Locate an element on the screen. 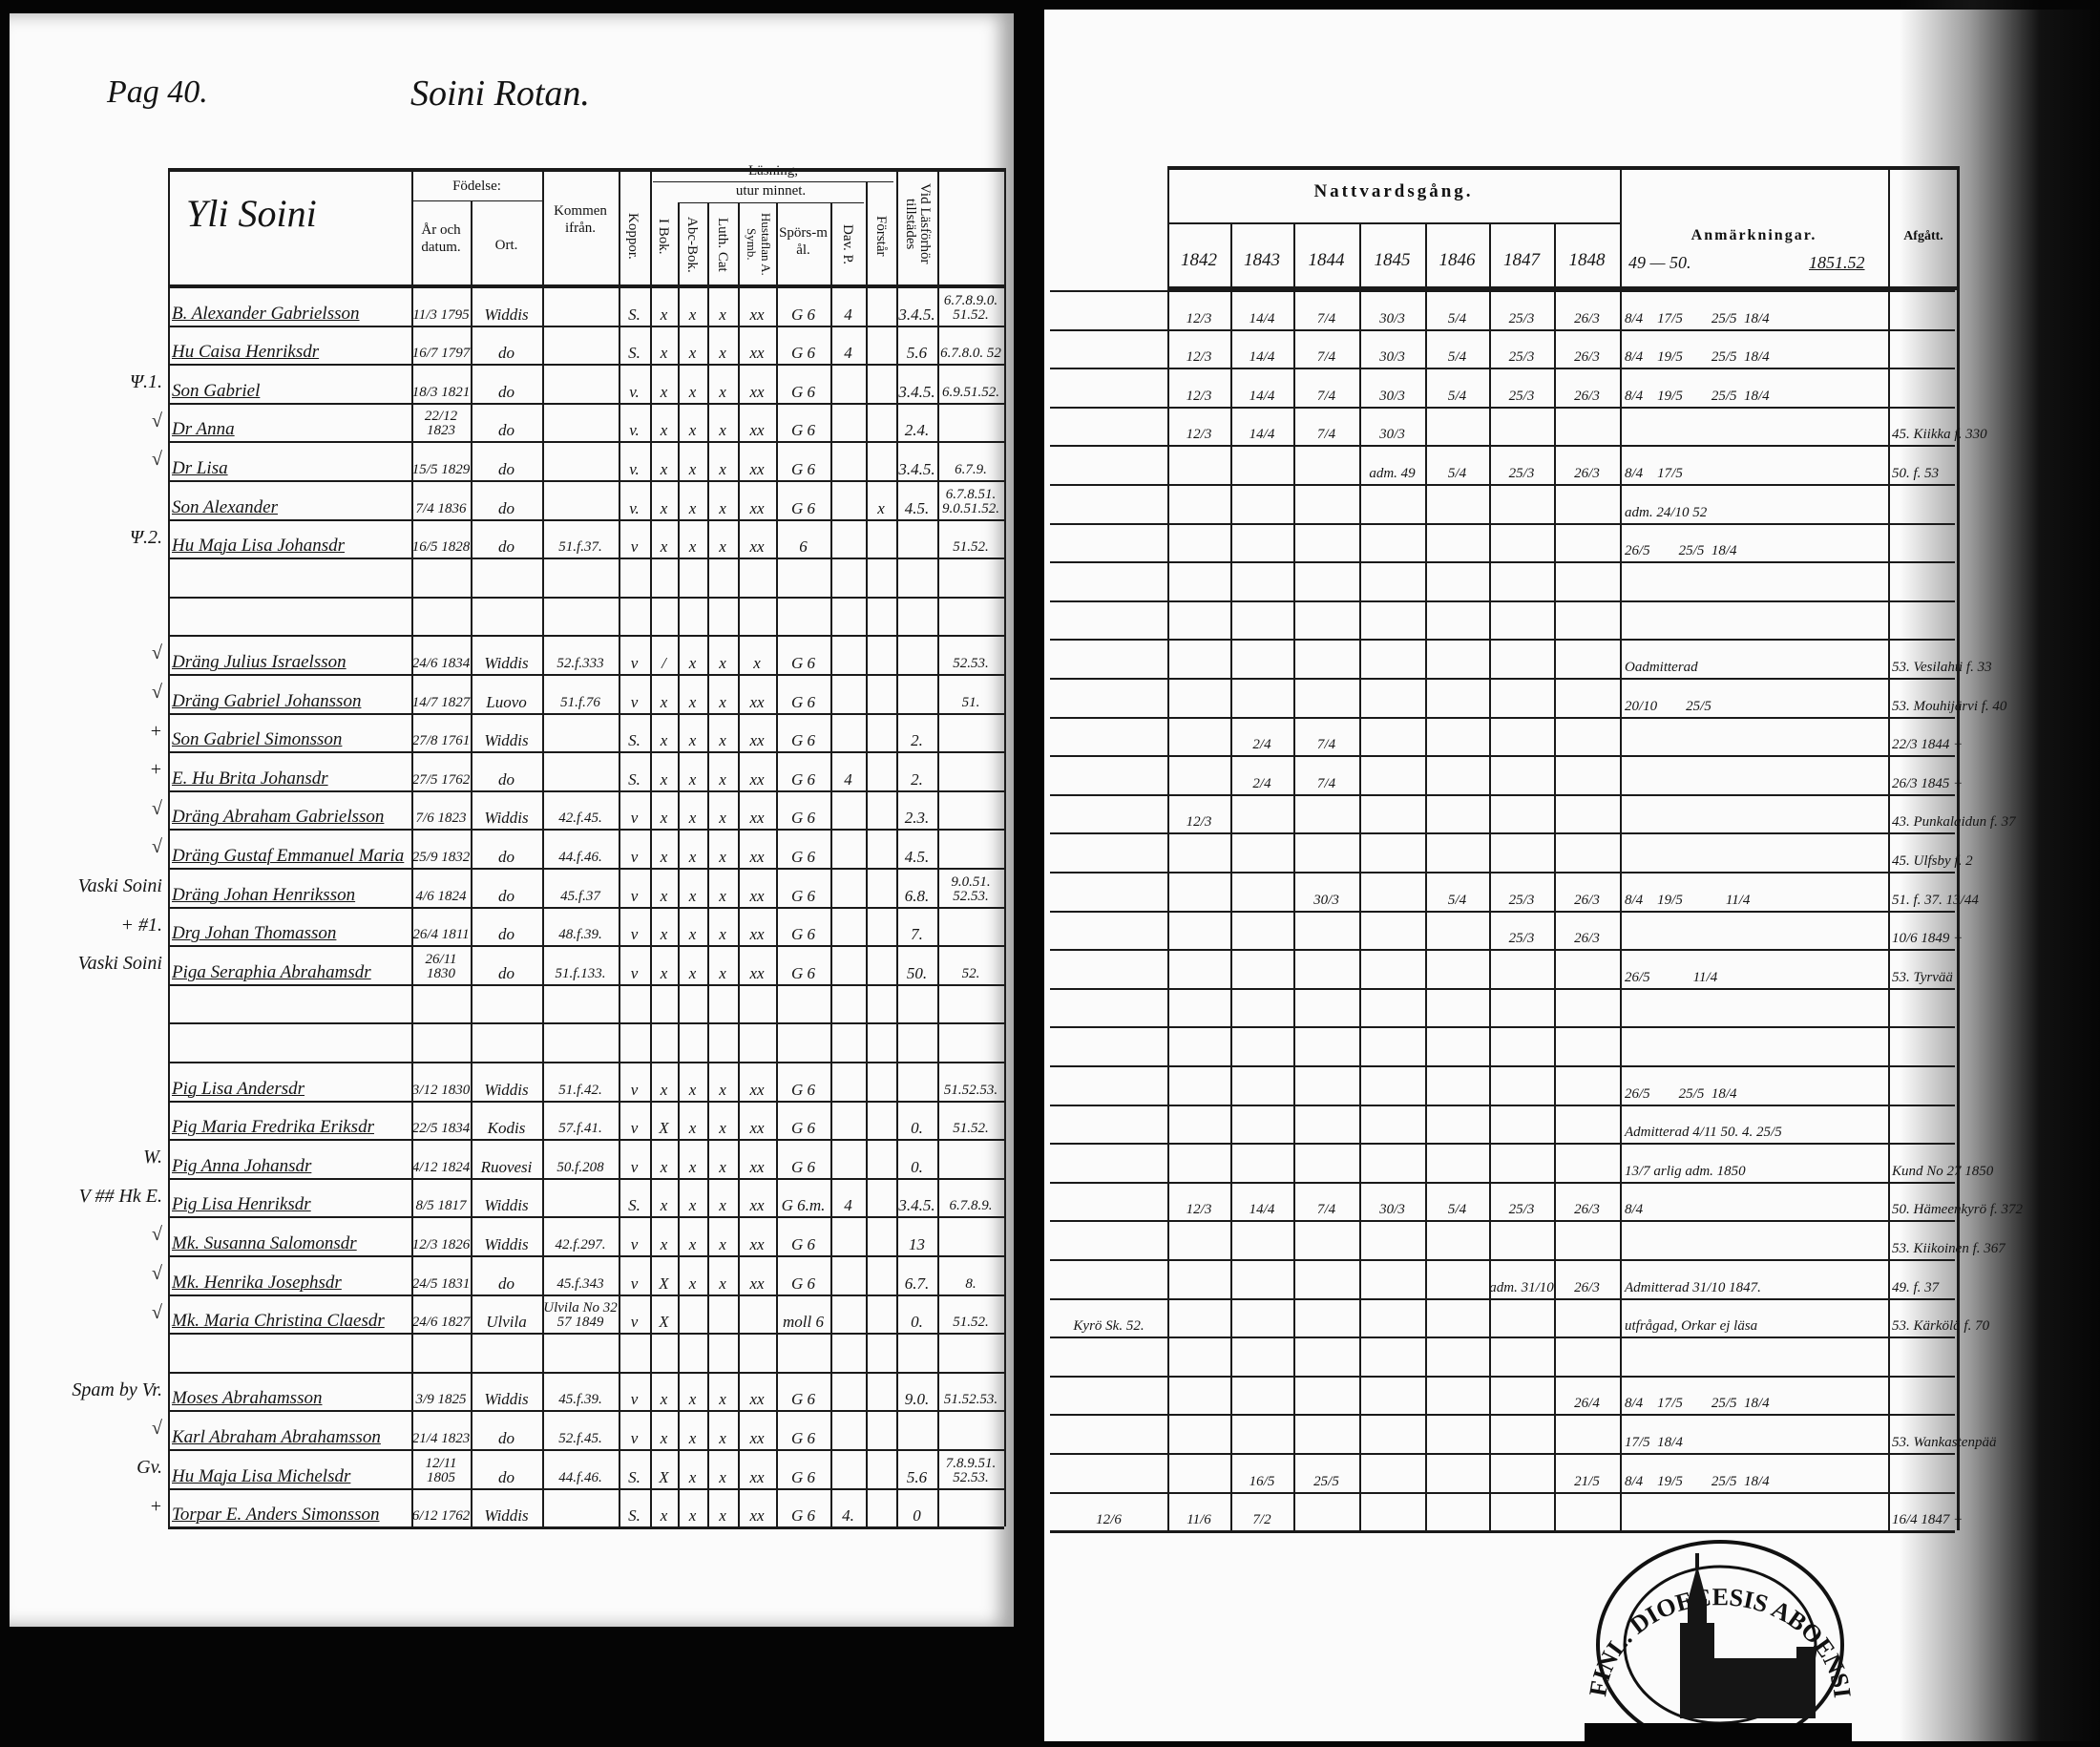 Image resolution: width=2100 pixels, height=1747 pixels. cell-years: 7.8.9.51. 52.53. is located at coordinates (971, 1470).